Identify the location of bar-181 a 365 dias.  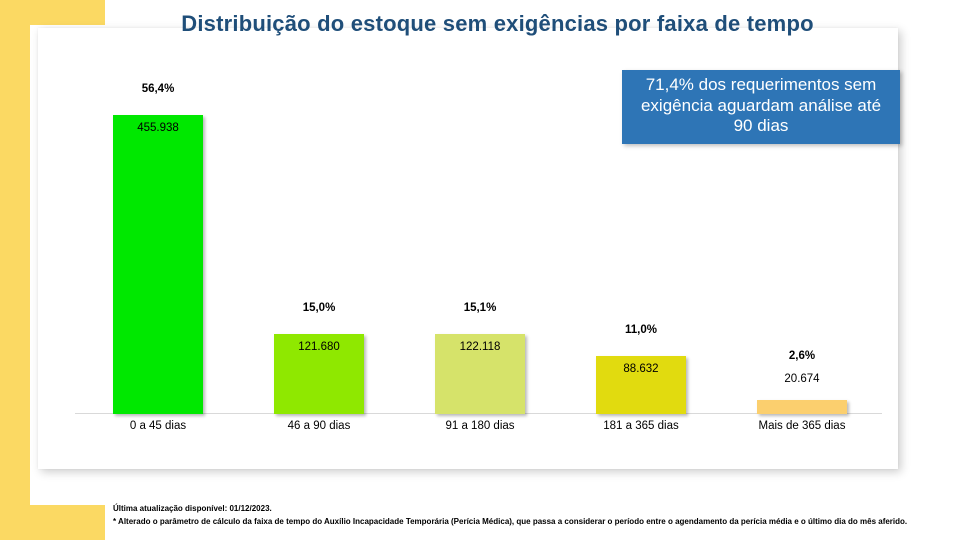
(641, 385).